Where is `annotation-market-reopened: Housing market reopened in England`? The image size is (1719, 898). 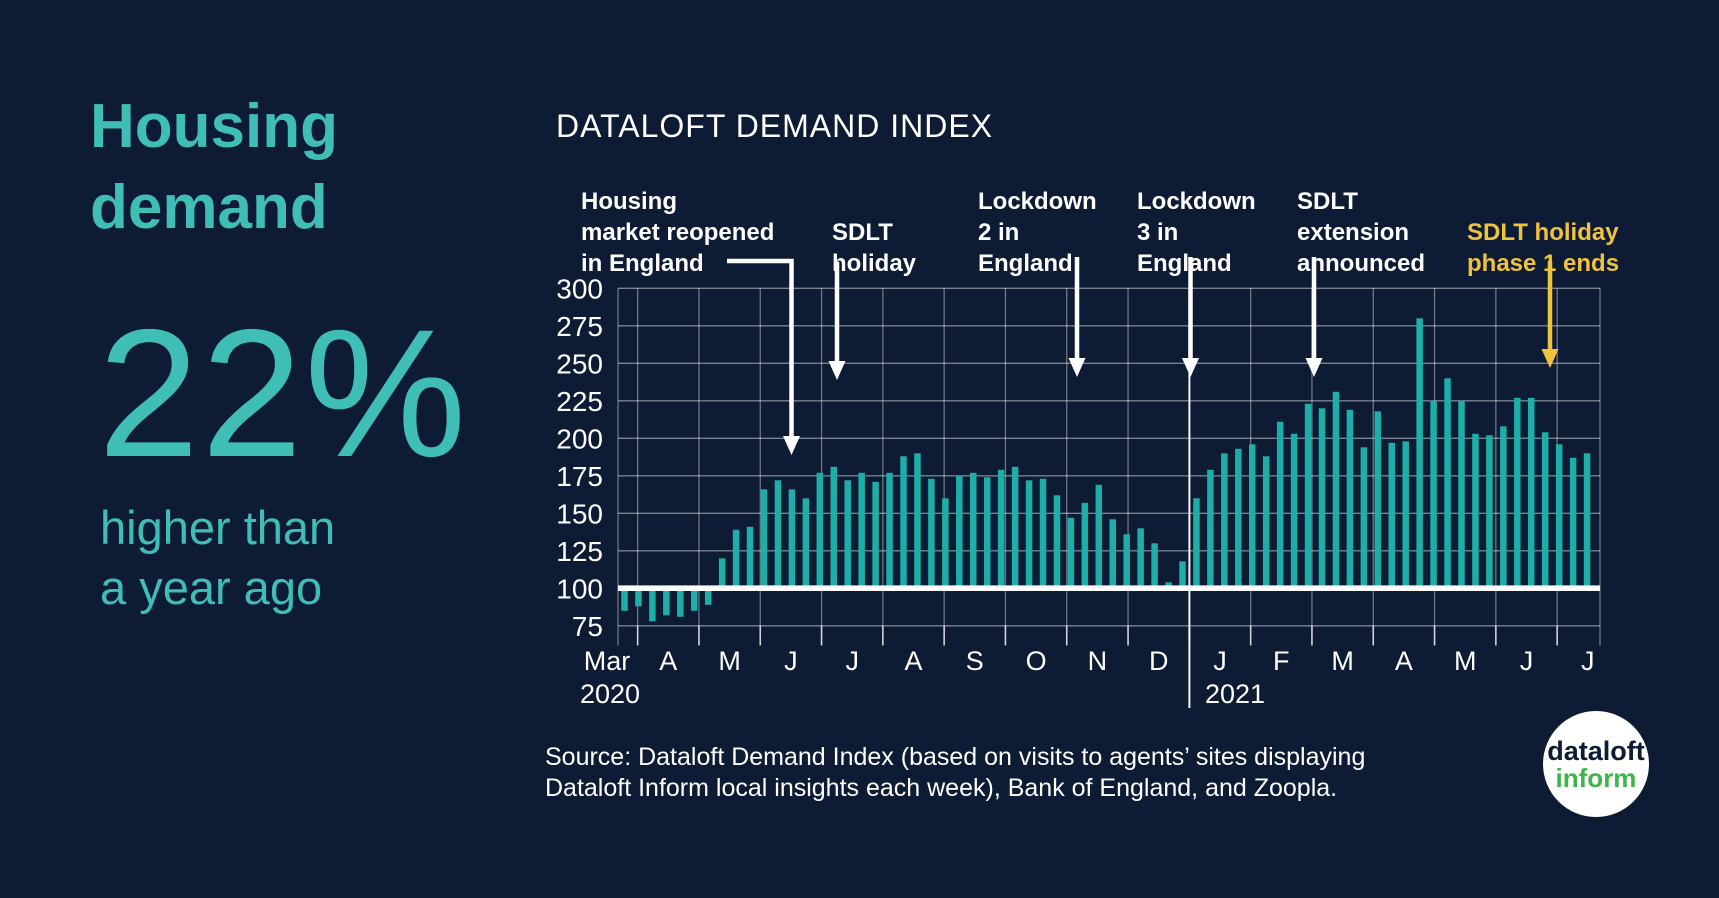
annotation-market-reopened: Housing market reopened in England is located at coordinates (678, 232).